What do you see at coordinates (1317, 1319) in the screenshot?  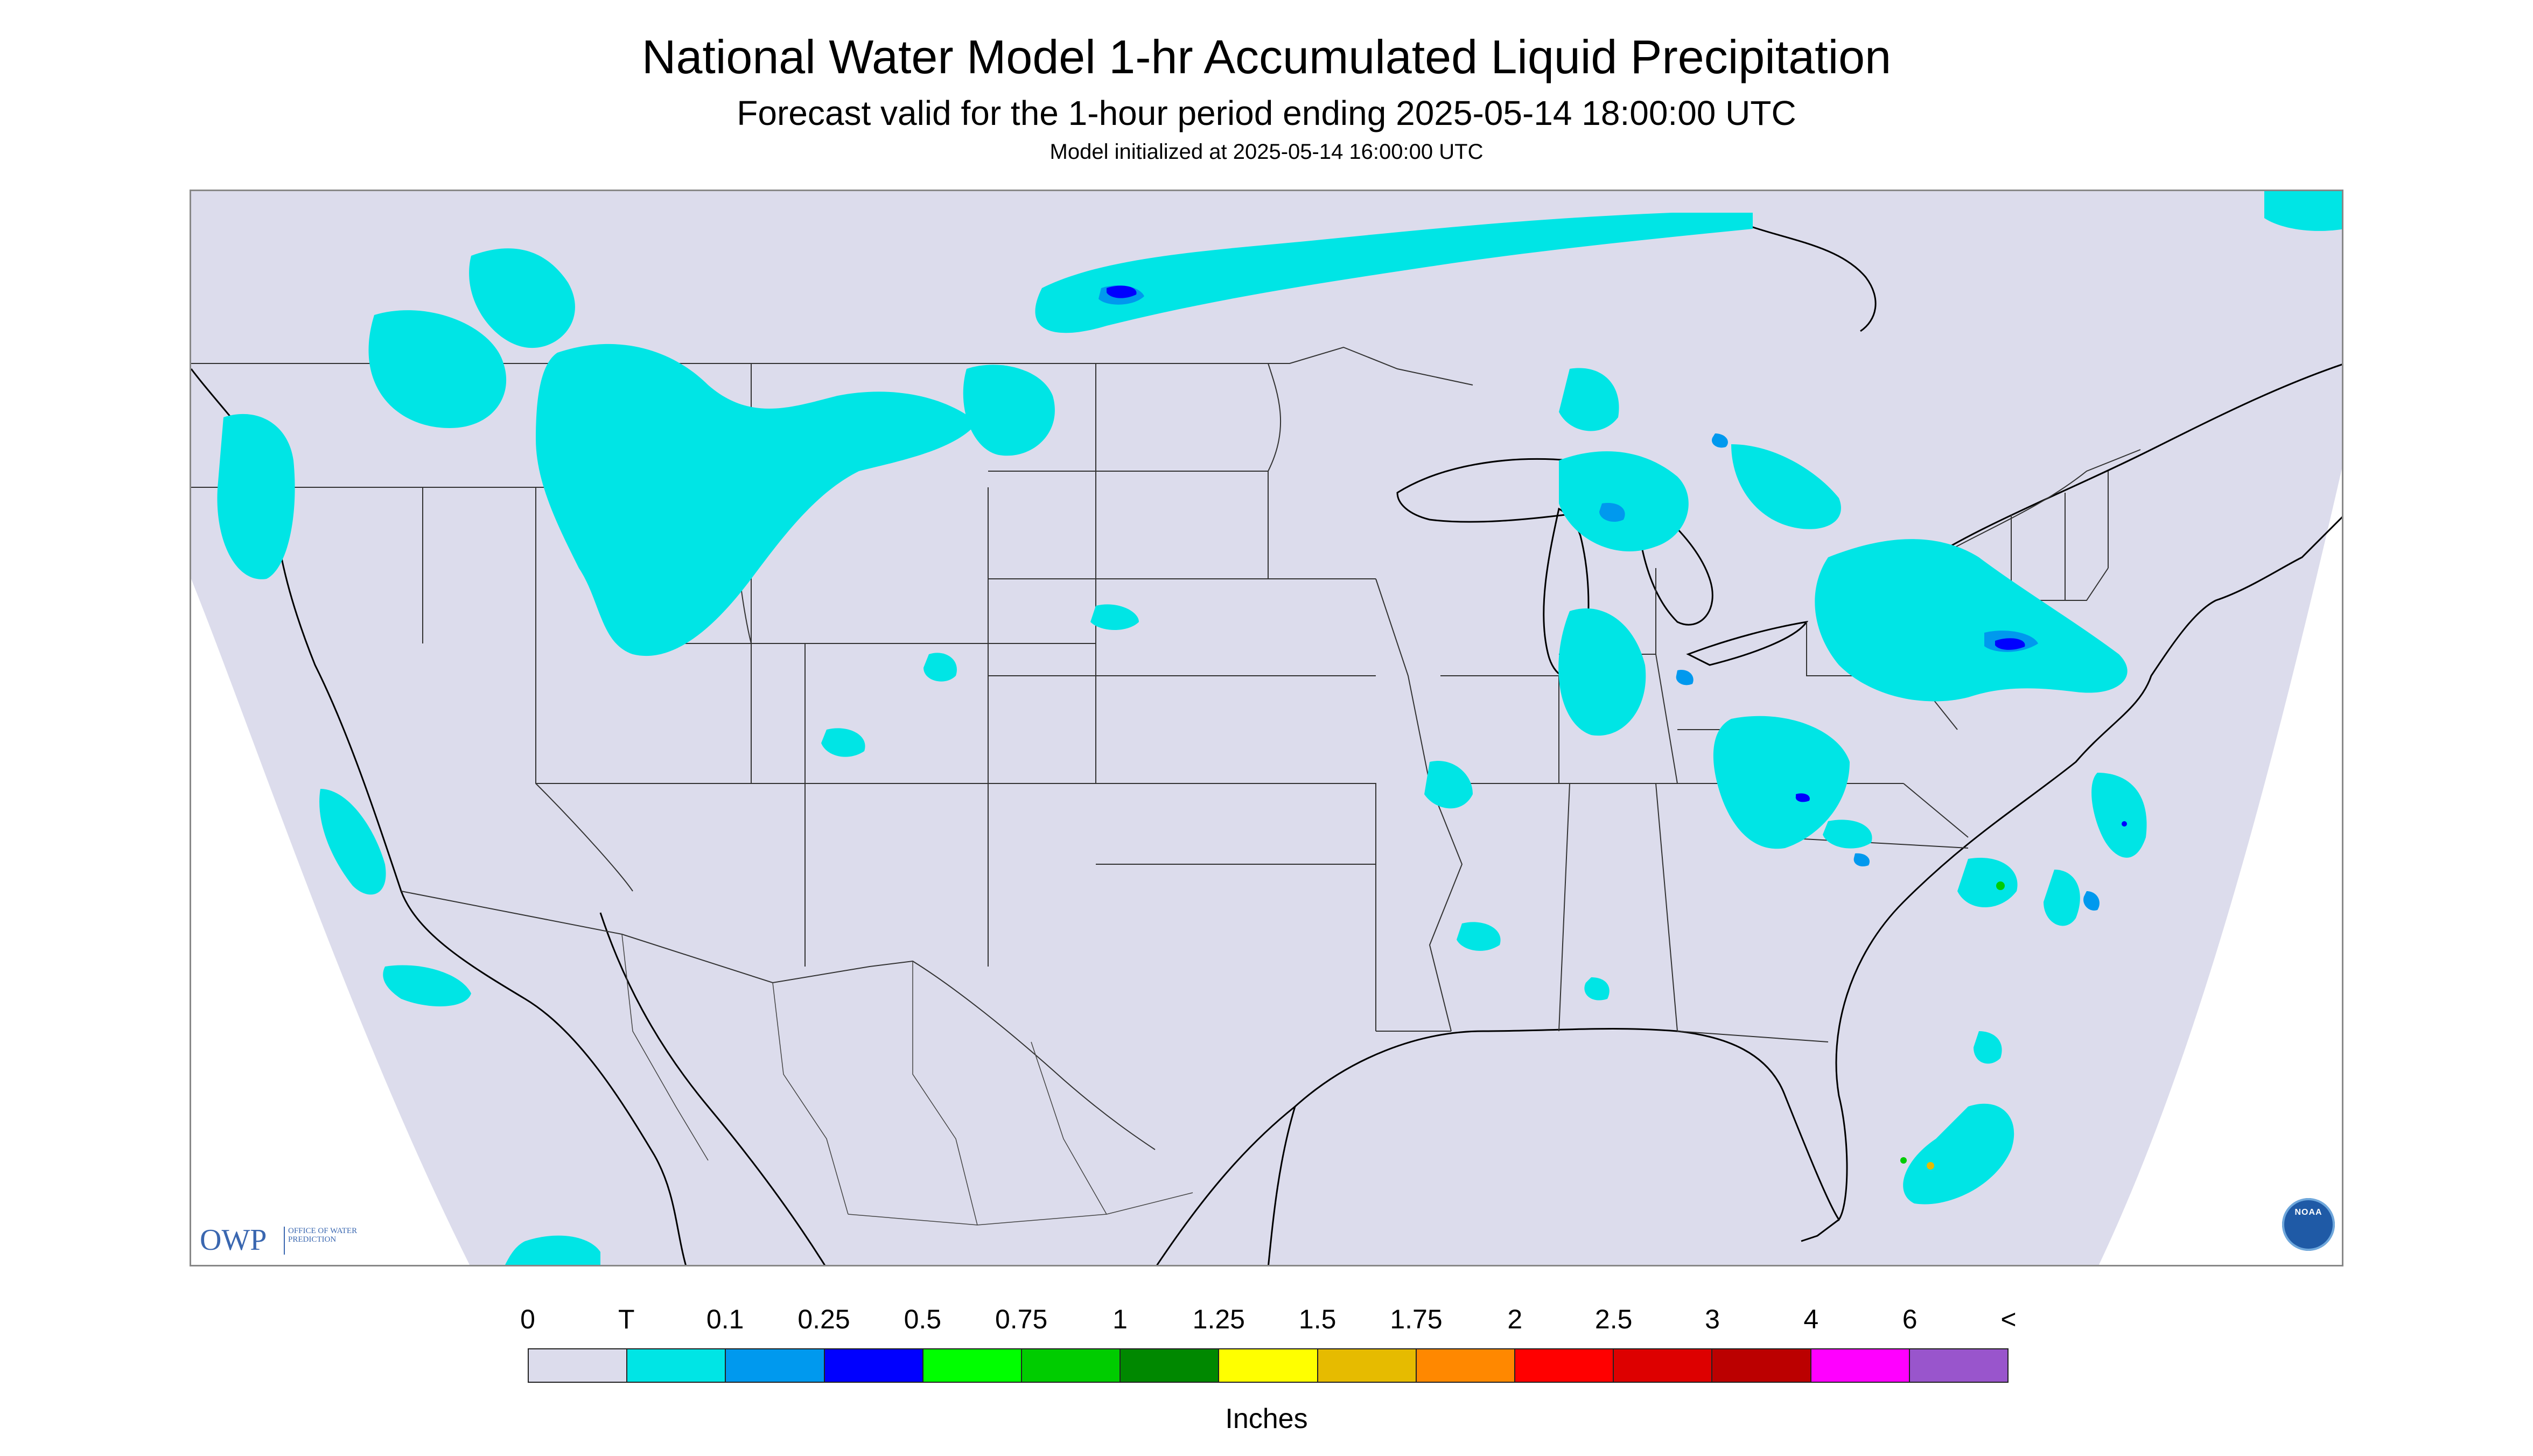 I see `legend-label: 1.5` at bounding box center [1317, 1319].